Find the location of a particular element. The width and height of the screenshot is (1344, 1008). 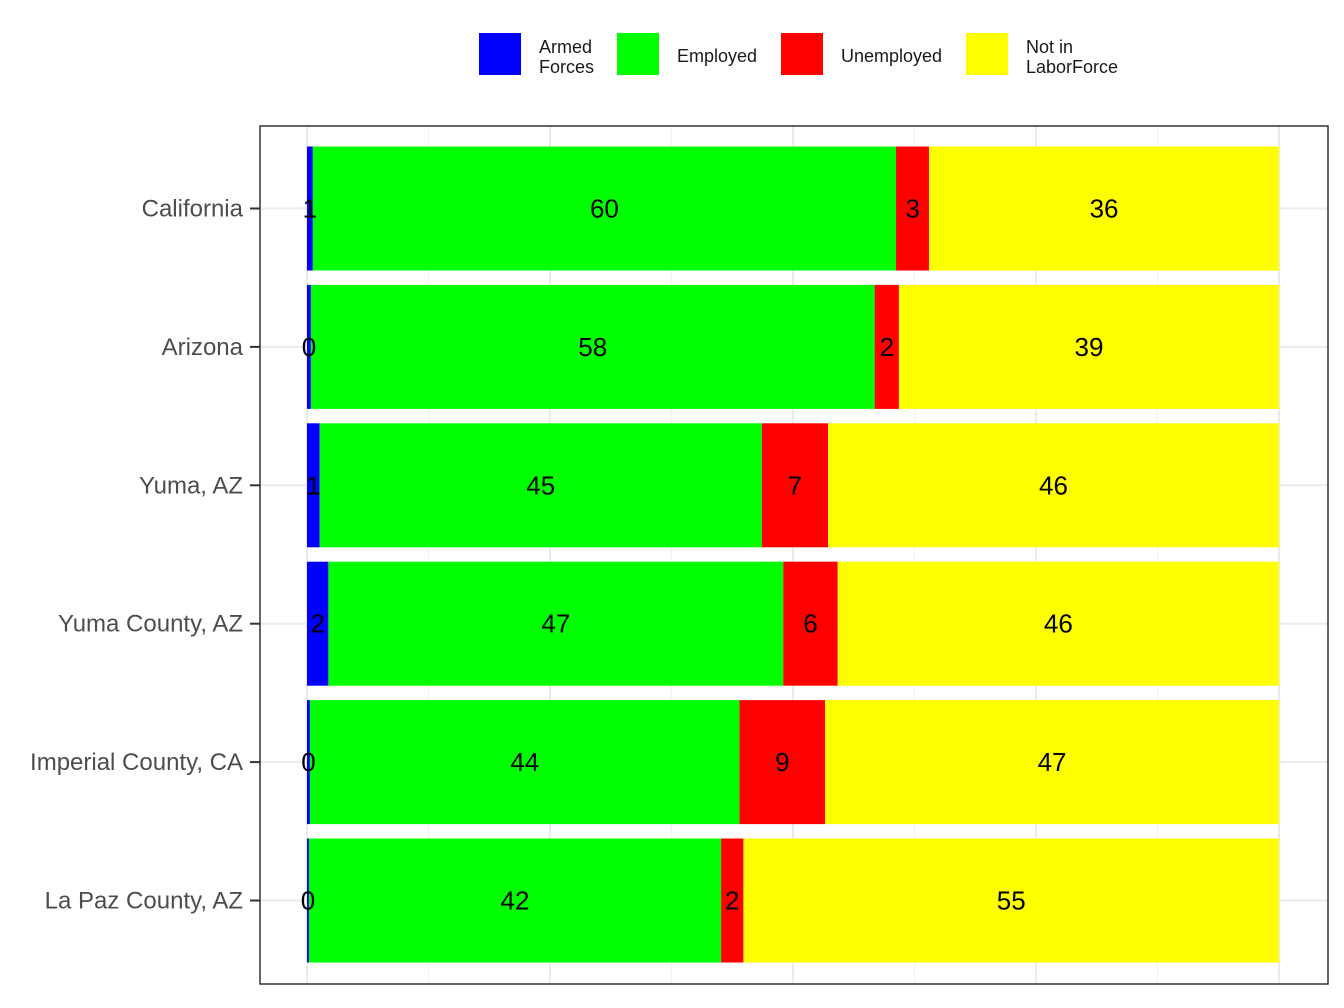

legend-key-armed-forces is located at coordinates (500, 54).